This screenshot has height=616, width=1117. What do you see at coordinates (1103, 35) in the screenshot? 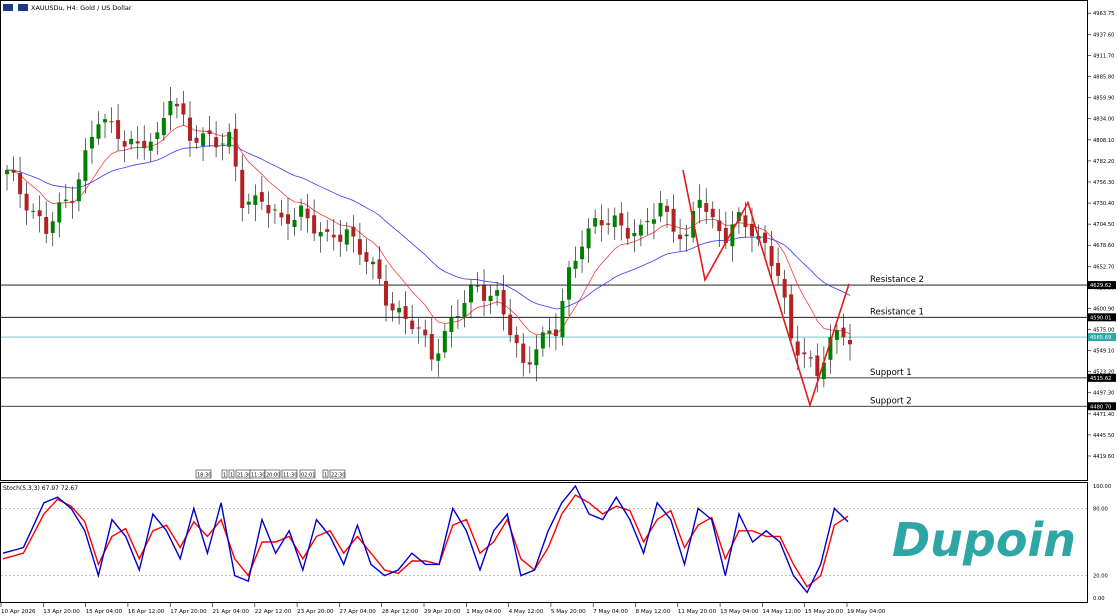
I see `y-tick-label: 4937.60` at bounding box center [1103, 35].